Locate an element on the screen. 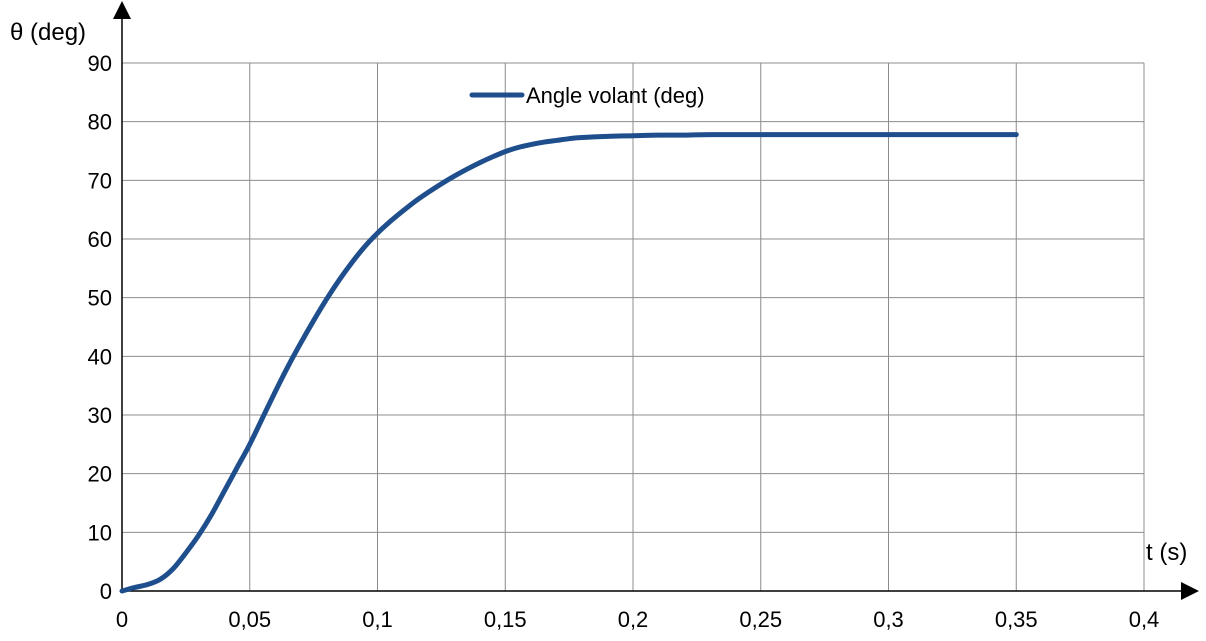 The height and width of the screenshot is (641, 1206). y-tick-label: 40 is located at coordinates (100, 356).